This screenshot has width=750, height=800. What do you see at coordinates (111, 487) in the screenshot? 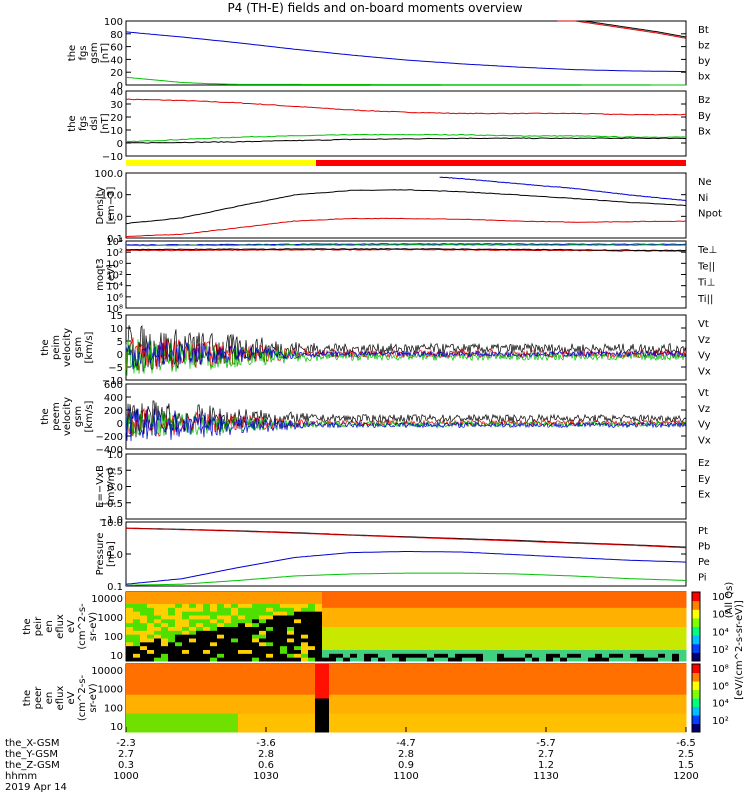
I see `efield-ylabel: [mV/m]` at bounding box center [111, 487].